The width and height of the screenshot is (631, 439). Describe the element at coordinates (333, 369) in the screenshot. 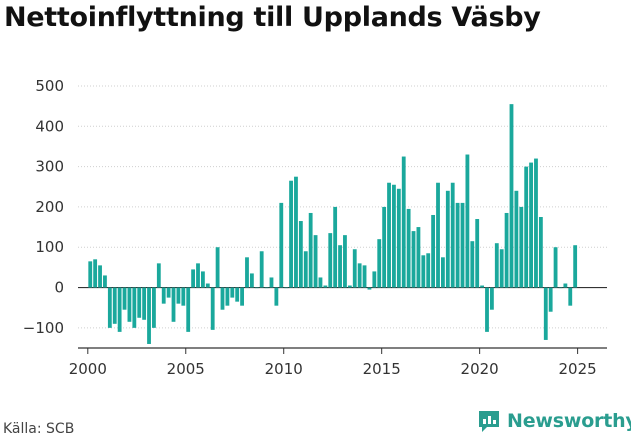

I see `x-tick-labels: 2000 2005 2010 2015 2020 2025` at that location.